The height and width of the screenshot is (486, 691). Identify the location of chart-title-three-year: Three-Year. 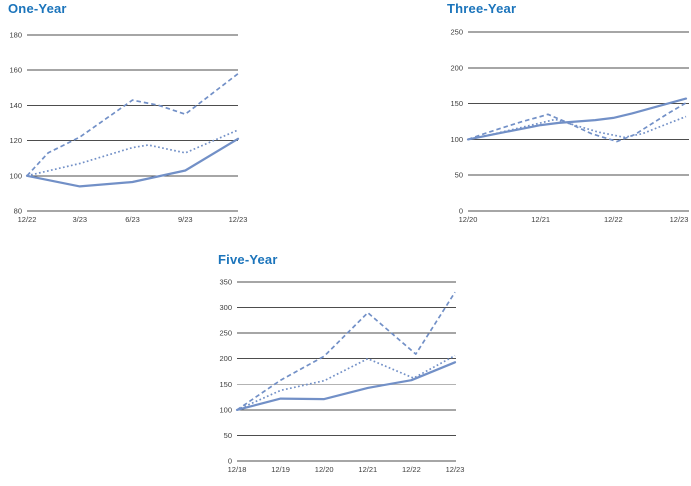
(482, 8).